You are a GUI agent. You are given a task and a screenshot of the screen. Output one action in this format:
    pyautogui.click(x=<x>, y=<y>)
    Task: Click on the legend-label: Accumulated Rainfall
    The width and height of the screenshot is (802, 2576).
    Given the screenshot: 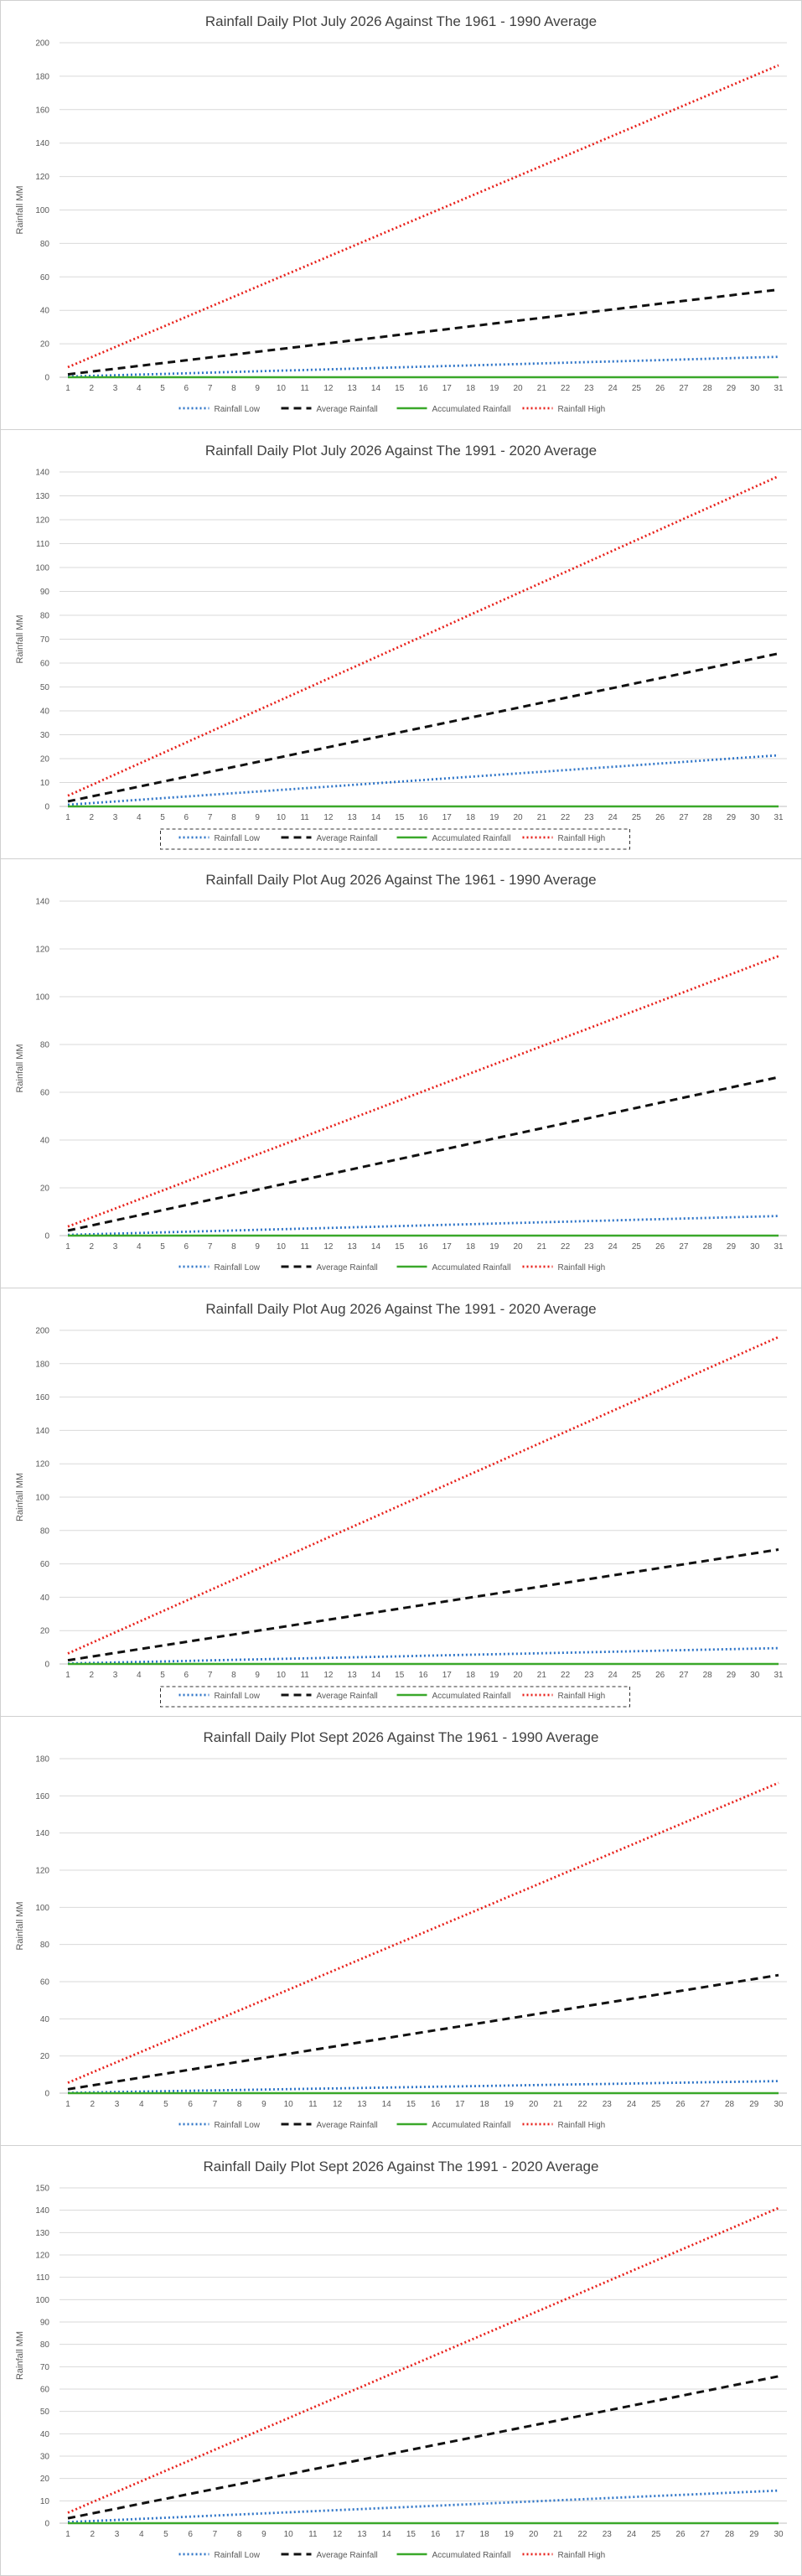 What is the action you would take?
    pyautogui.click(x=471, y=838)
    